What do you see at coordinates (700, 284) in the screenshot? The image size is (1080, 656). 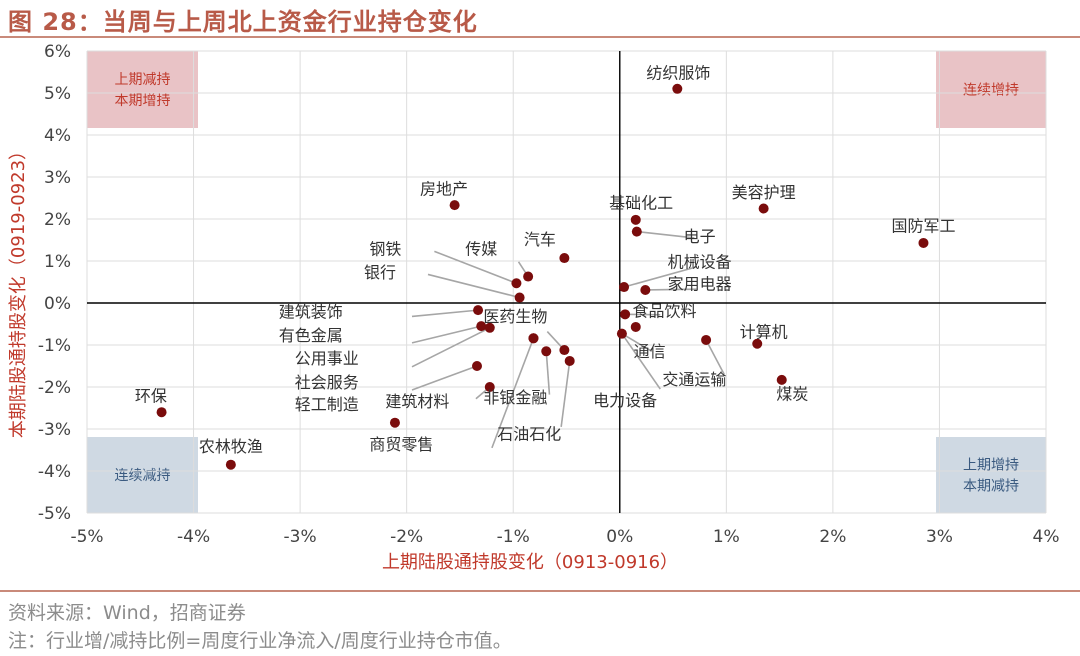 I see `point-label: 家用电器` at bounding box center [700, 284].